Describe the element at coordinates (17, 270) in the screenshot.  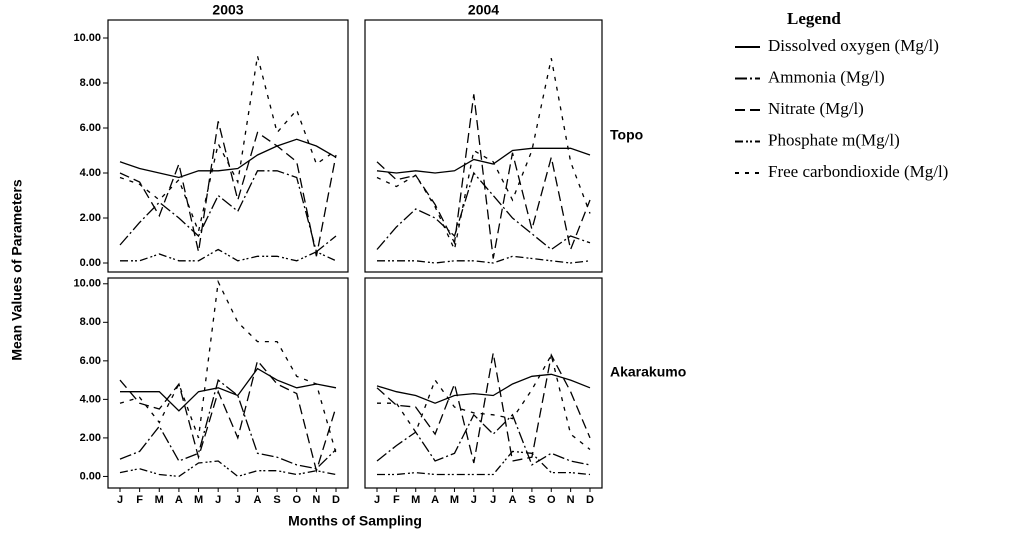
I see `y-axis-label: Mean Values of Parameters` at that location.